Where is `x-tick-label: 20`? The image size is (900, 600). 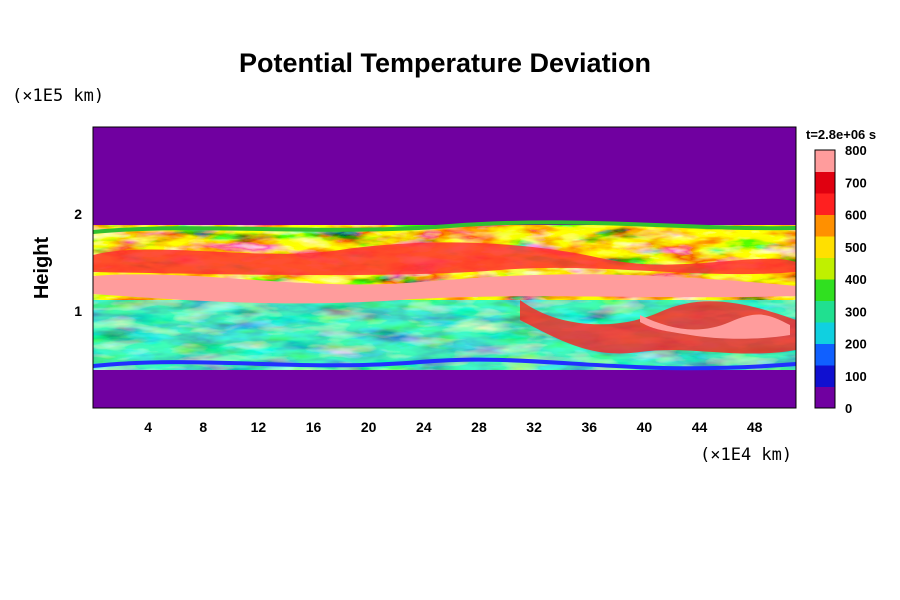 x-tick-label: 20 is located at coordinates (369, 427).